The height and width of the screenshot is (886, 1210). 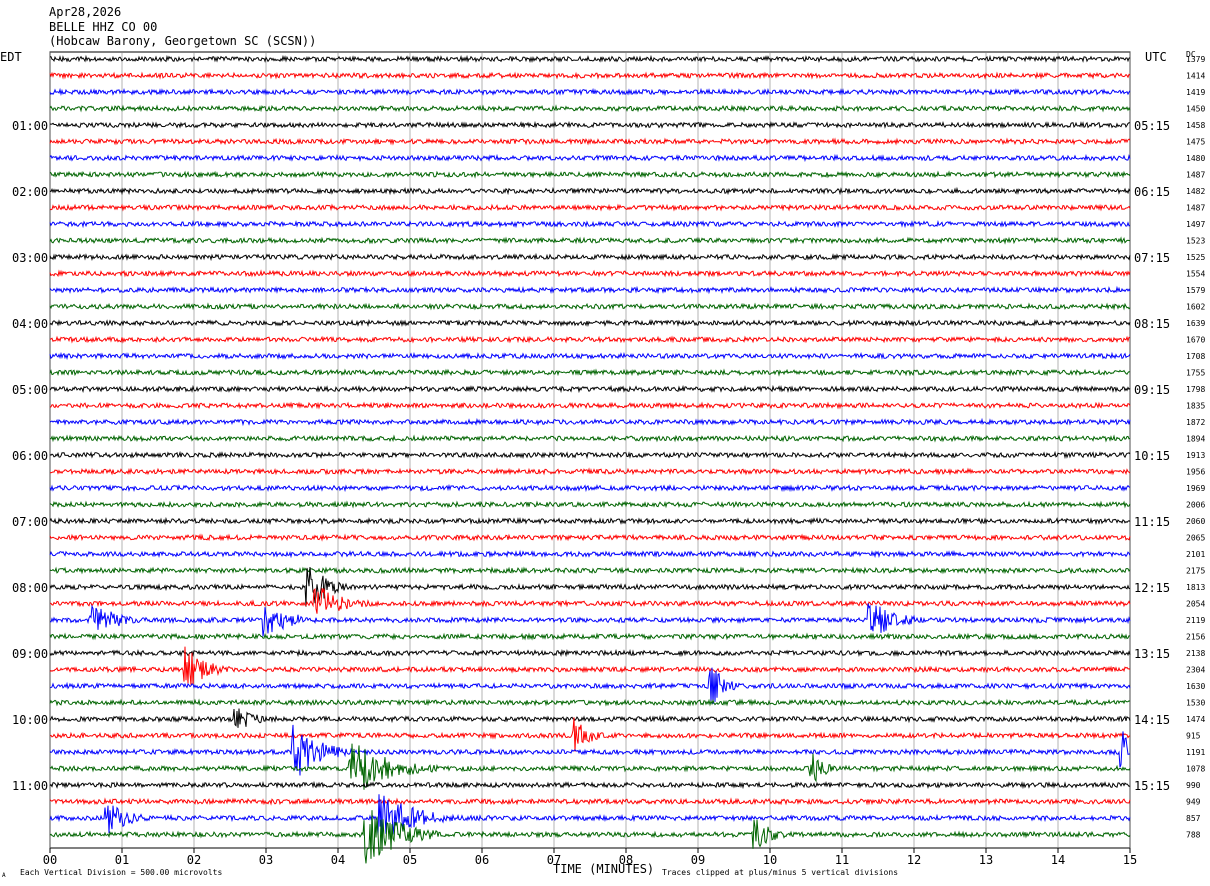 What do you see at coordinates (30, 720) in the screenshot?
I see `left-hour-label: 10:00` at bounding box center [30, 720].